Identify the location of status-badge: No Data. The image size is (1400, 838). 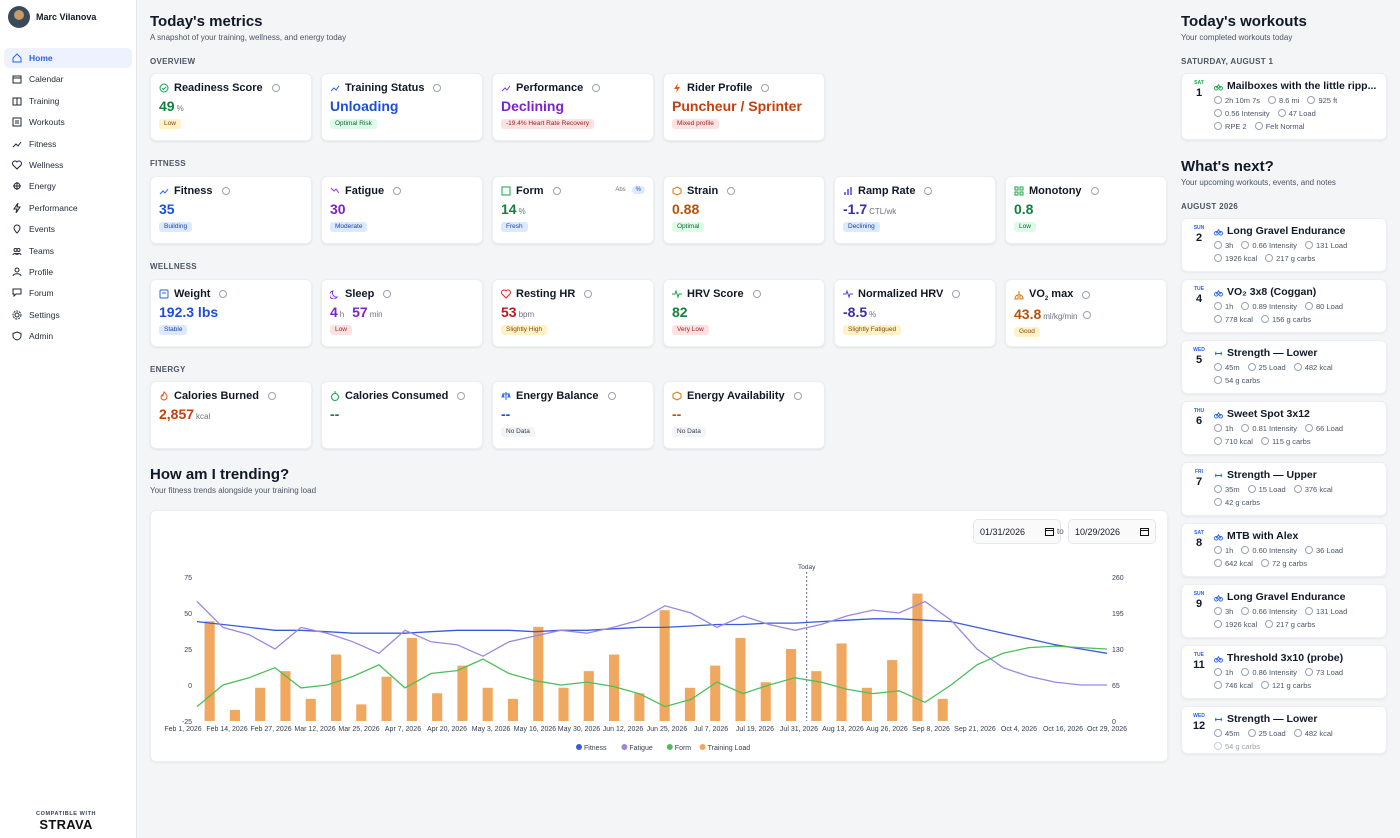
(689, 431).